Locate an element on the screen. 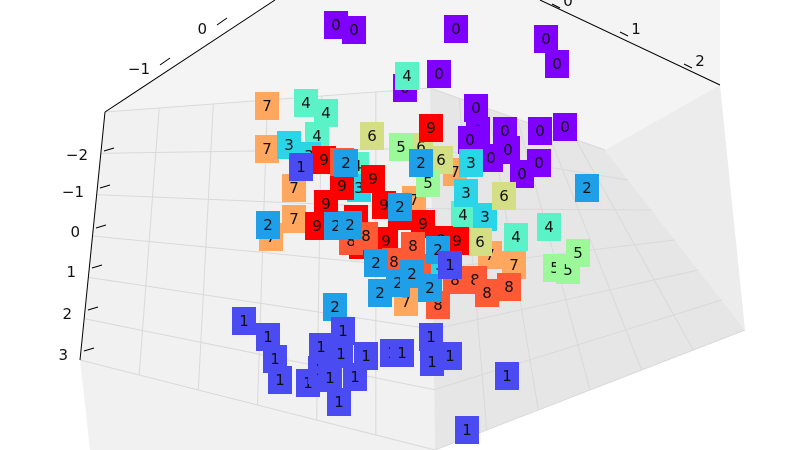  tick-label: −1 is located at coordinates (139, 69).